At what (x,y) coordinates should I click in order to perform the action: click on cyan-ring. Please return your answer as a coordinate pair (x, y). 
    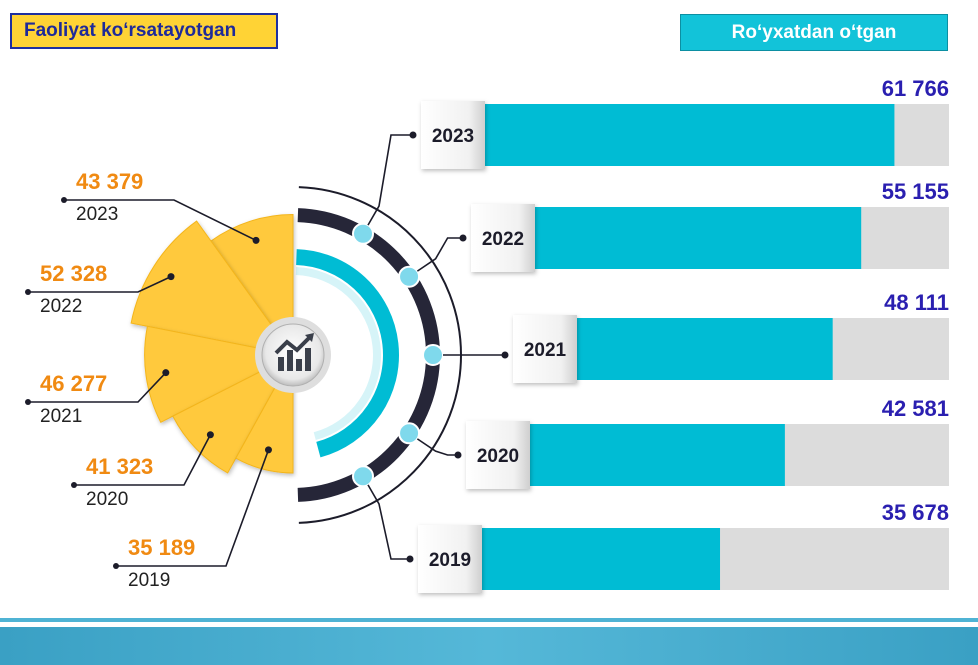
    Looking at the image, I should click on (347, 353).